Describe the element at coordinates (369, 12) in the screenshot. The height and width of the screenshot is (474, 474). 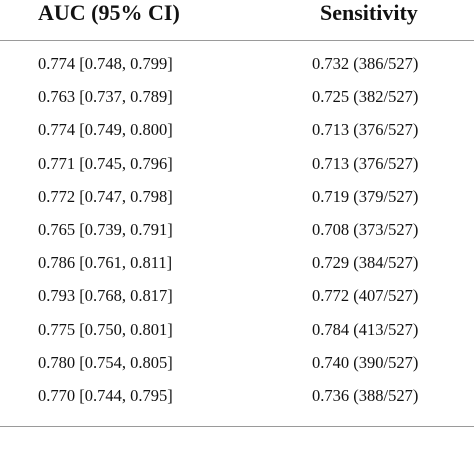
I see `header-sensitivity: Sensitivity` at that location.